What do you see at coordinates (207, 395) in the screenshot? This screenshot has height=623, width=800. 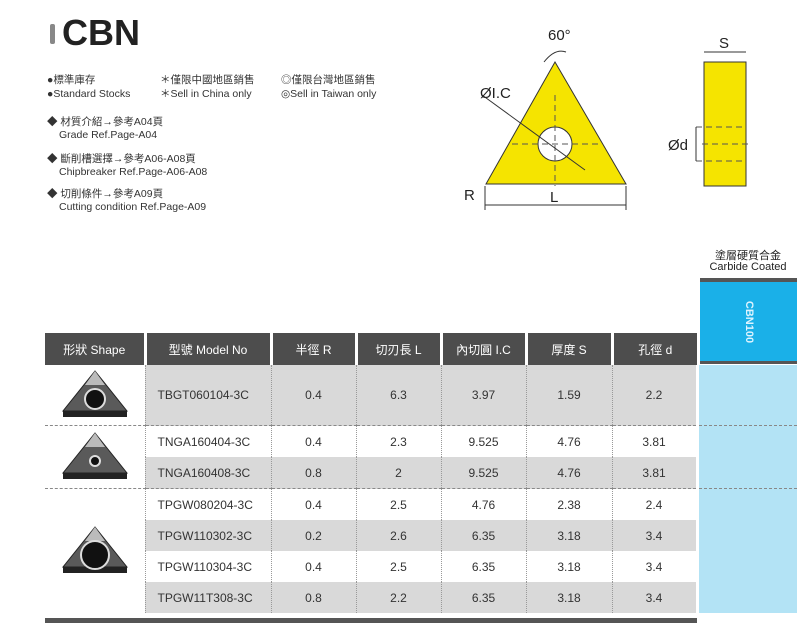 I see `model-cell: TBGT060104-3C` at bounding box center [207, 395].